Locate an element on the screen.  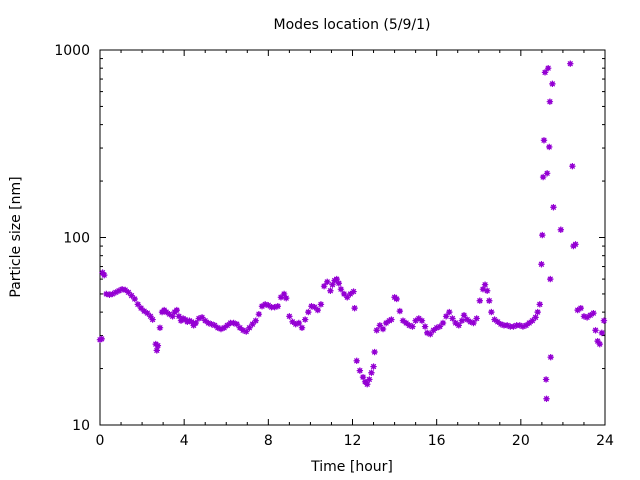
y-tick-label: 100 is located at coordinates (76, 239).